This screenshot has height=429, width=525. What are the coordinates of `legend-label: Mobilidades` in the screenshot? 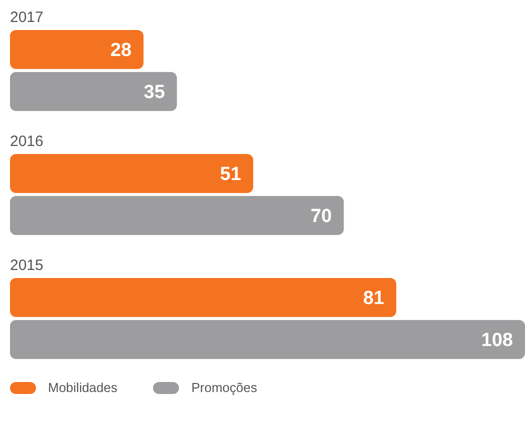 It's located at (82, 387).